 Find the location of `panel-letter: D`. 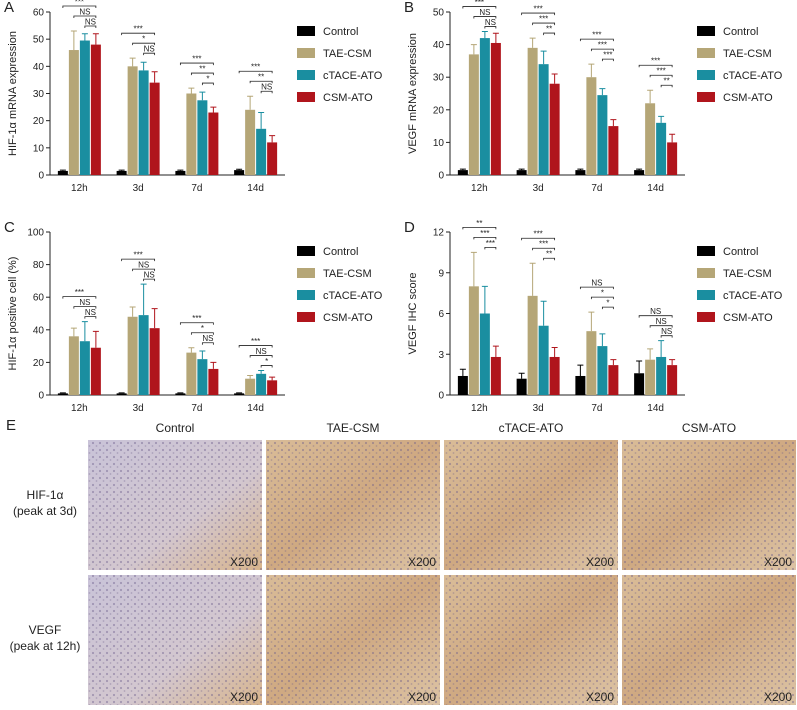

panel-letter: D is located at coordinates (409, 227).